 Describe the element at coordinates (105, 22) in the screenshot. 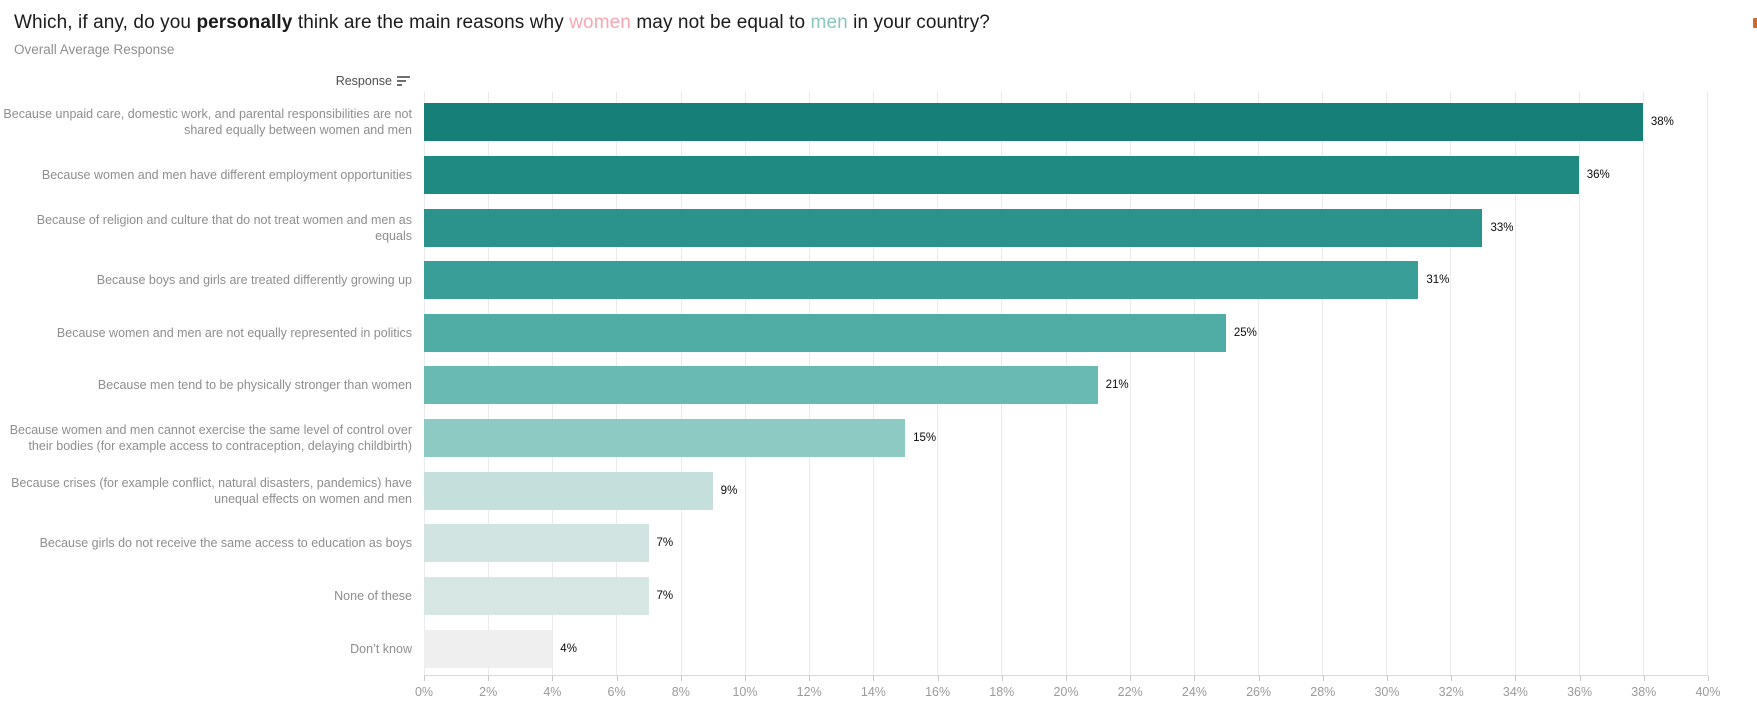

I see `title-part: Which, if any, do you` at that location.